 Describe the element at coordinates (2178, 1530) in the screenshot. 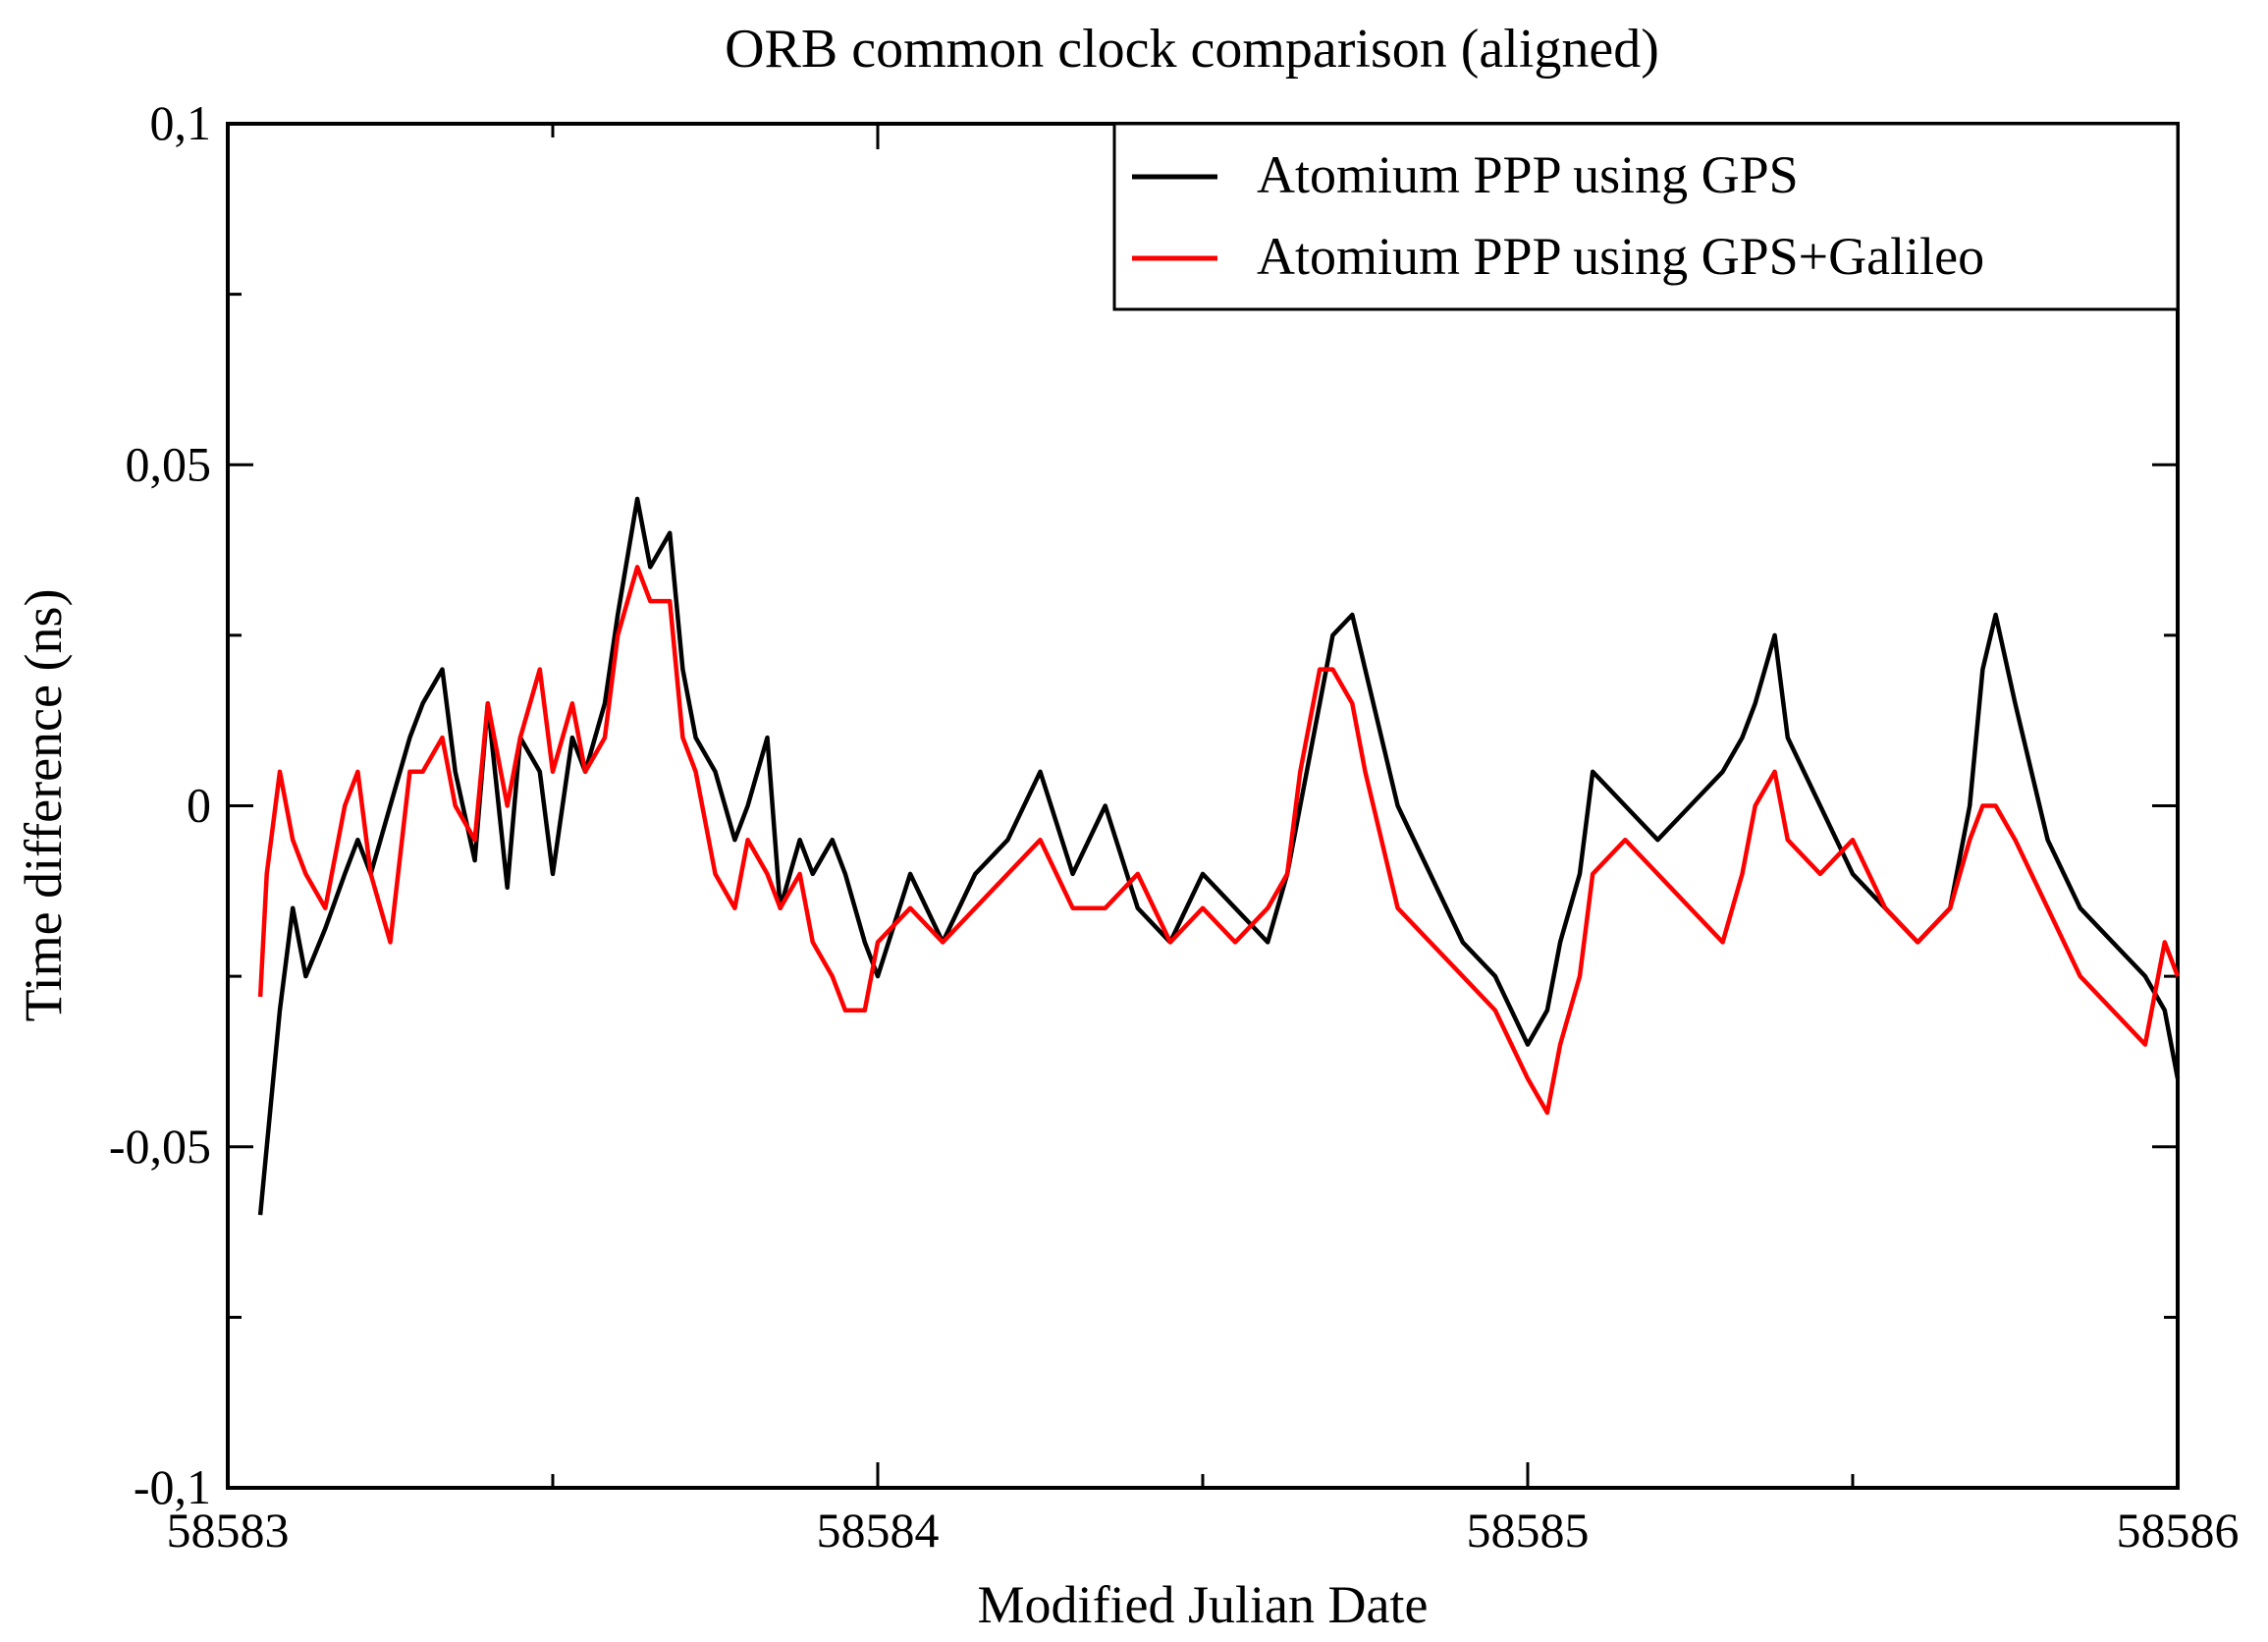

I see `x-tick-label: 58586` at that location.